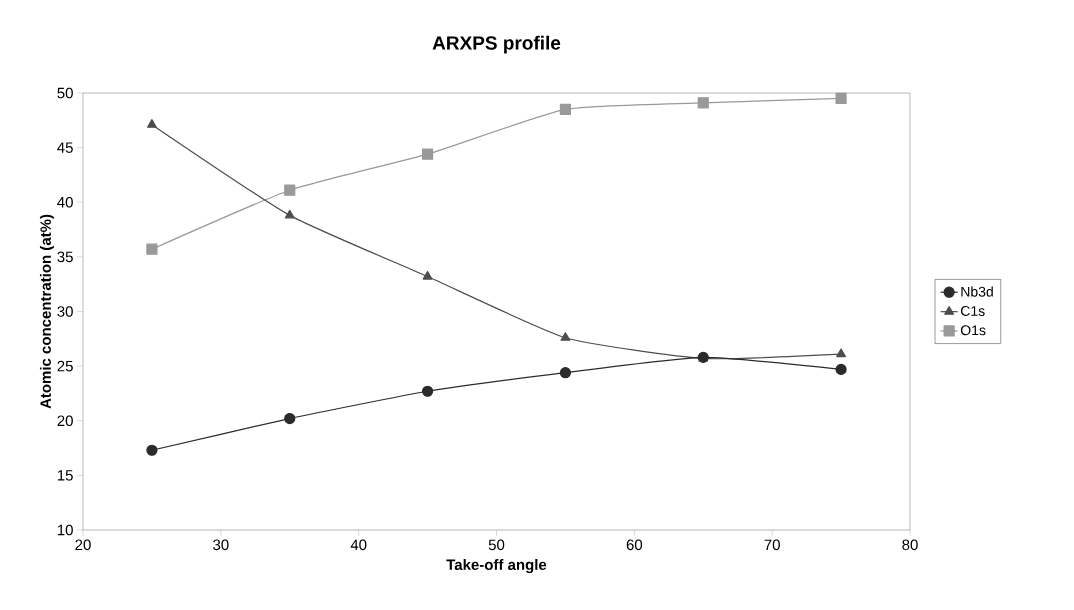 The image size is (1074, 610). Describe the element at coordinates (358, 545) in the screenshot. I see `x-tick-label: 40` at that location.